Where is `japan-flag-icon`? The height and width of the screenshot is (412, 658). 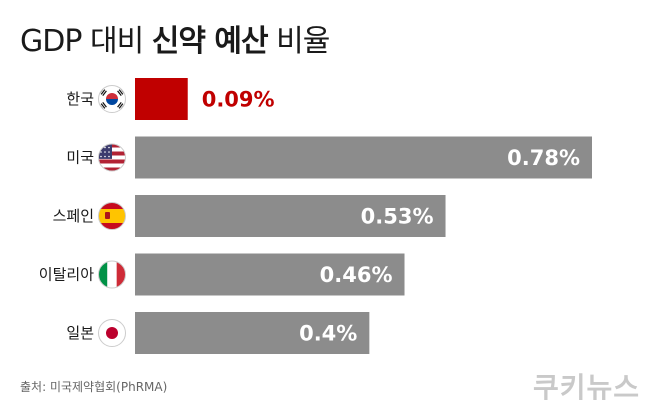 japan-flag-icon is located at coordinates (112, 333).